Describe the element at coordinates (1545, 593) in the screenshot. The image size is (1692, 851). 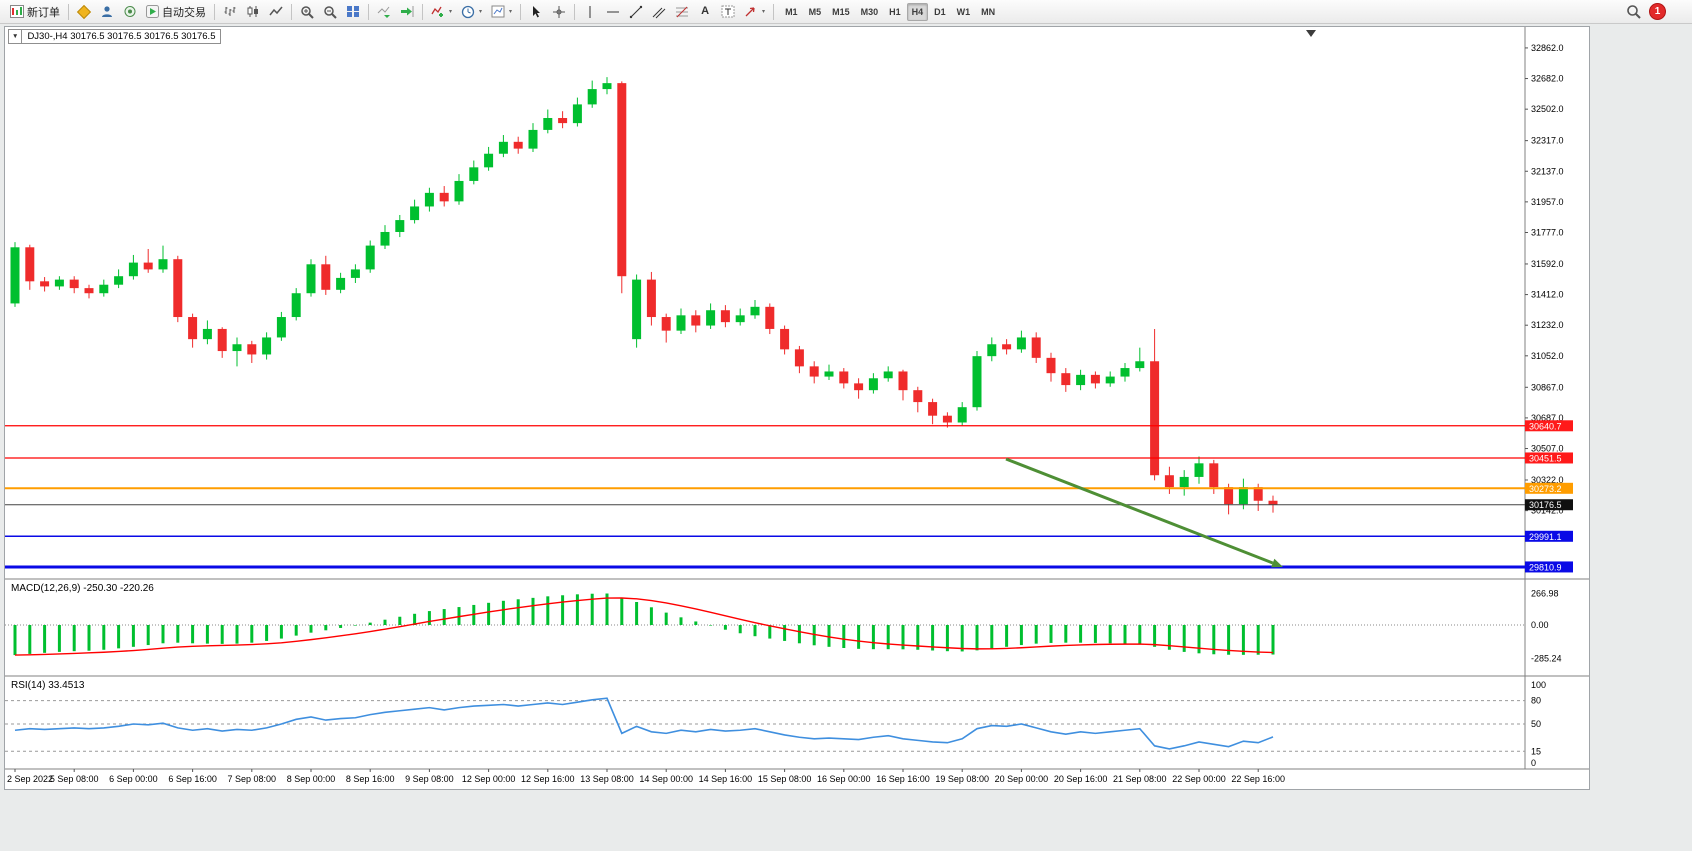
I see `svg-text: 266.98` at that location.